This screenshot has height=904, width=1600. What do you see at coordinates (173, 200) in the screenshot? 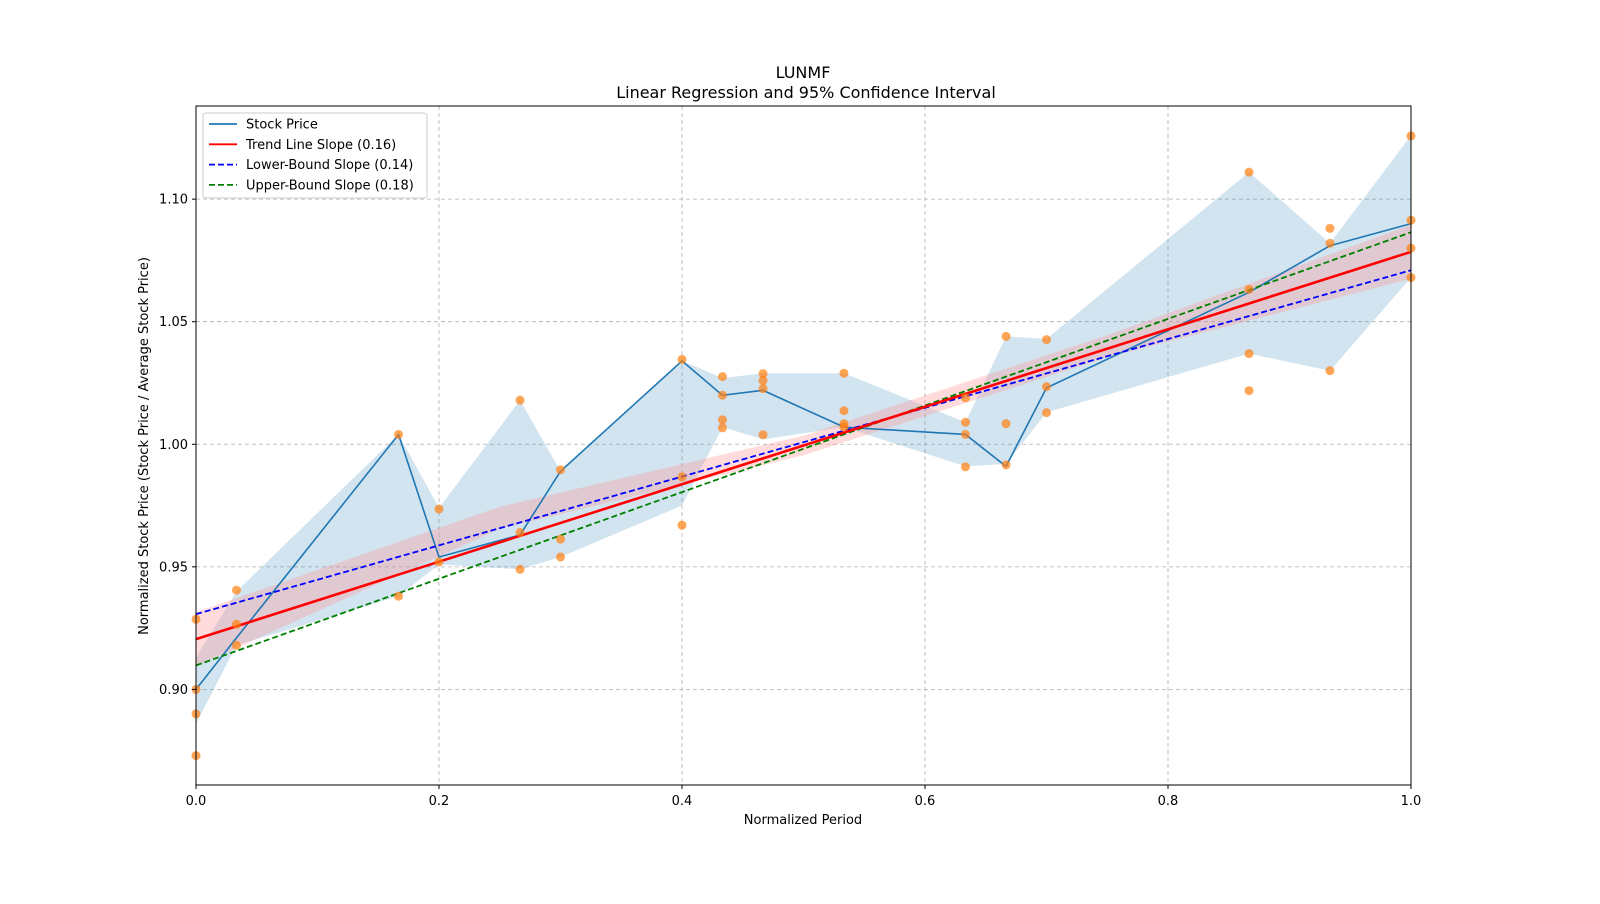
I see `y-tick-label: 1.10` at bounding box center [173, 200].